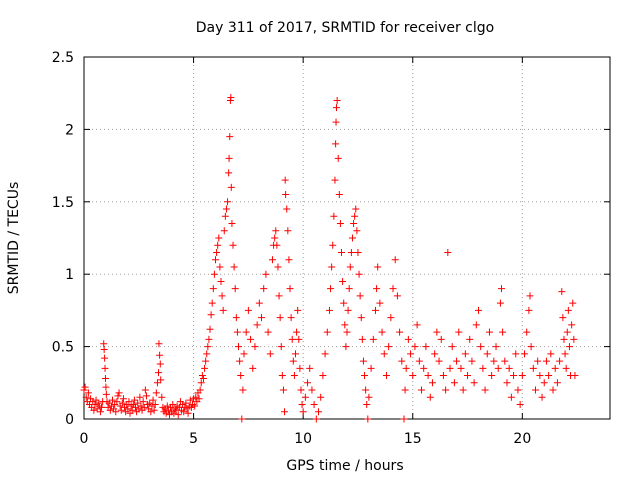 The width and height of the screenshot is (640, 480). I want to click on x-tick-label: 20, so click(522, 439).